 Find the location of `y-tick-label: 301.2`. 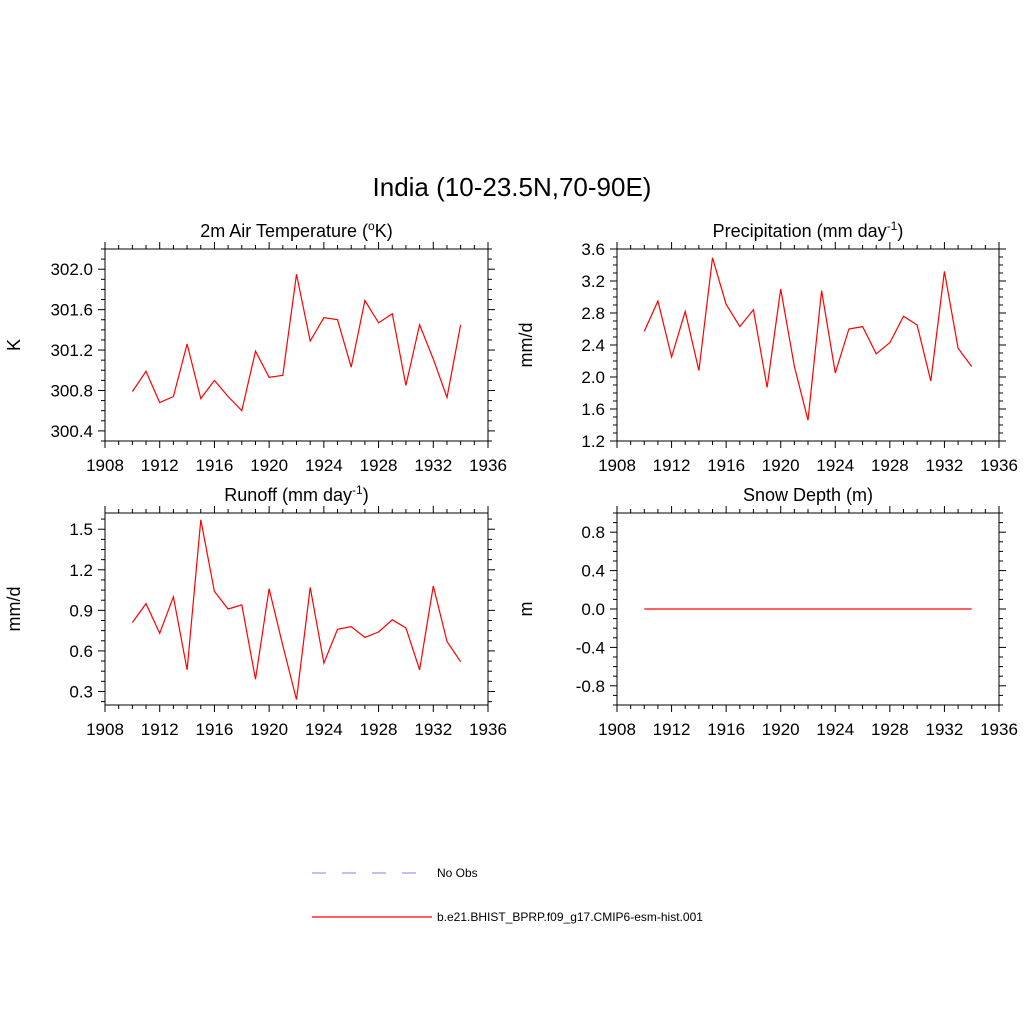

y-tick-label: 301.2 is located at coordinates (71, 350).